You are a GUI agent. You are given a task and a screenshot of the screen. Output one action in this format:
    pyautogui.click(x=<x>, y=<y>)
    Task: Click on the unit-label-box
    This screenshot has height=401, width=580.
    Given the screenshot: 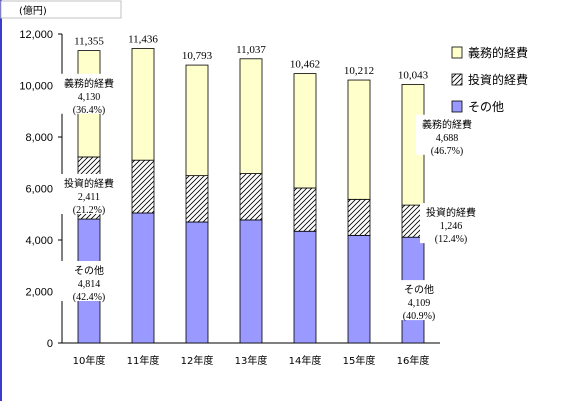 What is the action you would take?
    pyautogui.click(x=61, y=9)
    